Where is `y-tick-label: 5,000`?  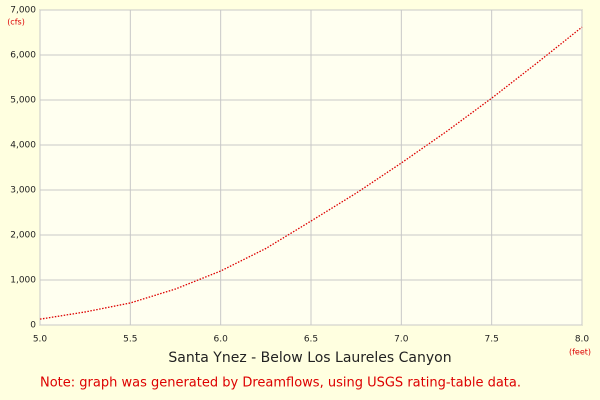
y-tick-label: 5,000 is located at coordinates (23, 101).